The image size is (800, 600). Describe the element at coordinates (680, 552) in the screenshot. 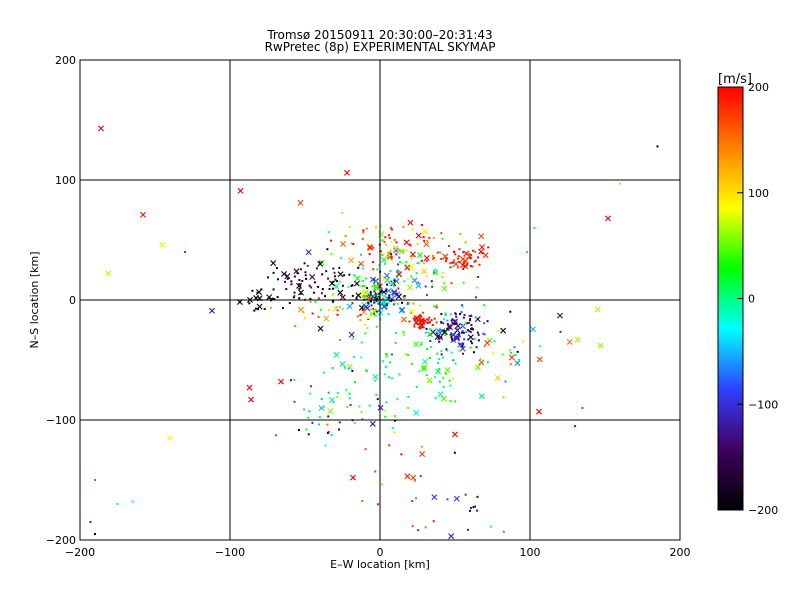

I see `x-tick-label: 200` at that location.